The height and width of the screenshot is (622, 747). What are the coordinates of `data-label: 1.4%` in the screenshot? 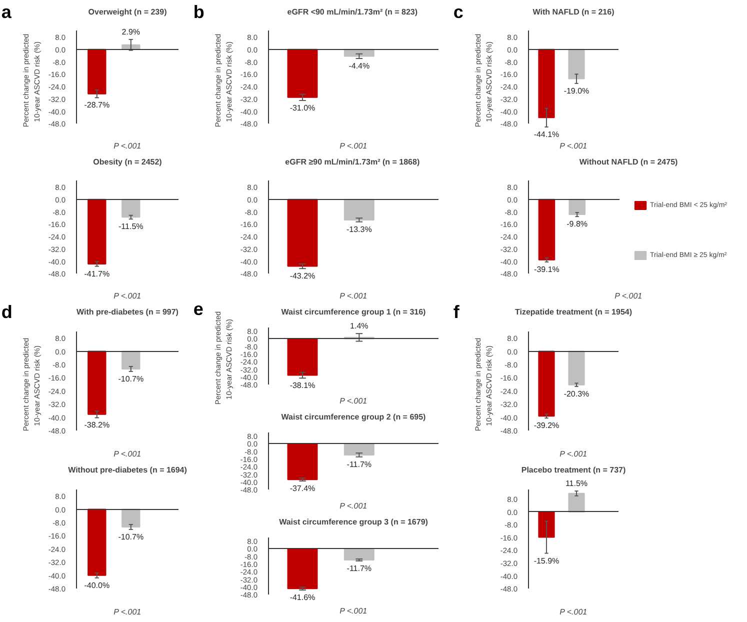 It's located at (359, 326).